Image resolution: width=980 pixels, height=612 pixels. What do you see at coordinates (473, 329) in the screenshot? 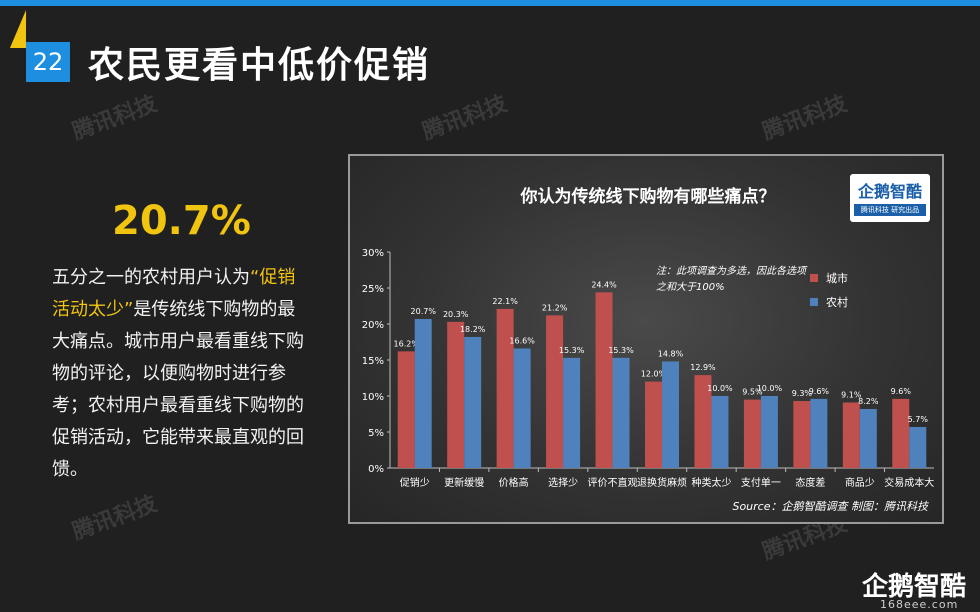
I see `data-label: 18.2%` at bounding box center [473, 329].